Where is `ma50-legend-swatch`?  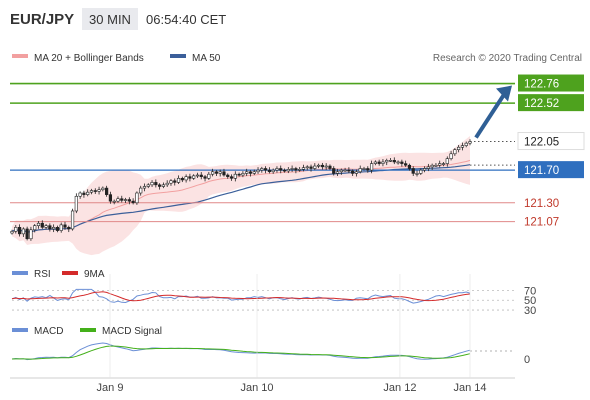 ma50-legend-swatch is located at coordinates (178, 56).